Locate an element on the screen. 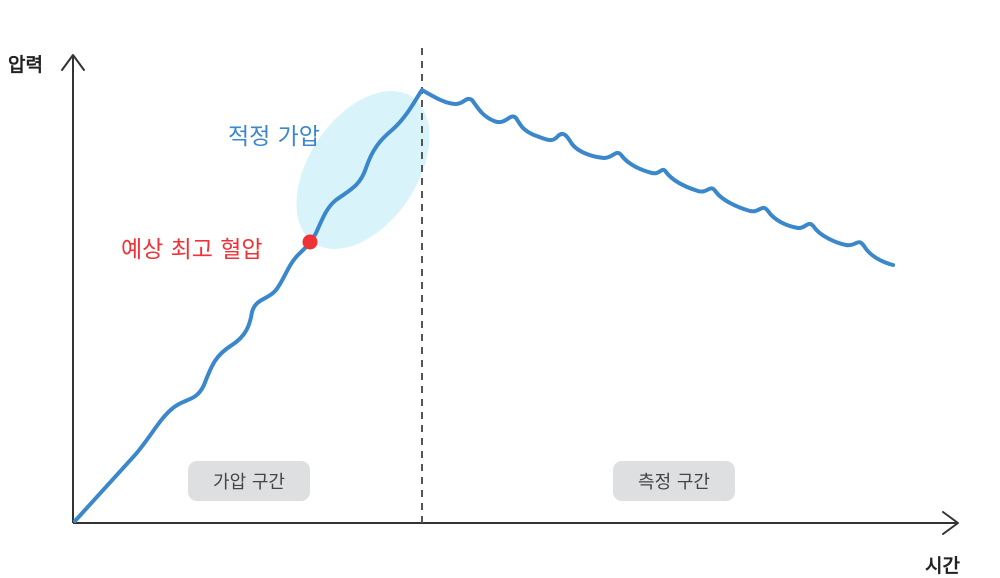 This screenshot has height=578, width=1000. optimal-pressure-highlight is located at coordinates (363, 170).